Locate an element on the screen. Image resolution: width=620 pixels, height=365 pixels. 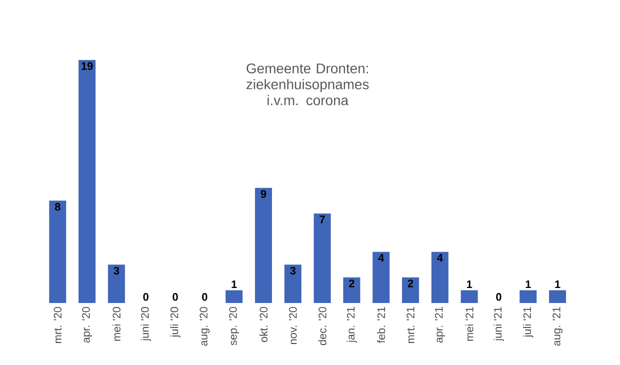
x-tick-label: sep. '20 is located at coordinates (234, 326).